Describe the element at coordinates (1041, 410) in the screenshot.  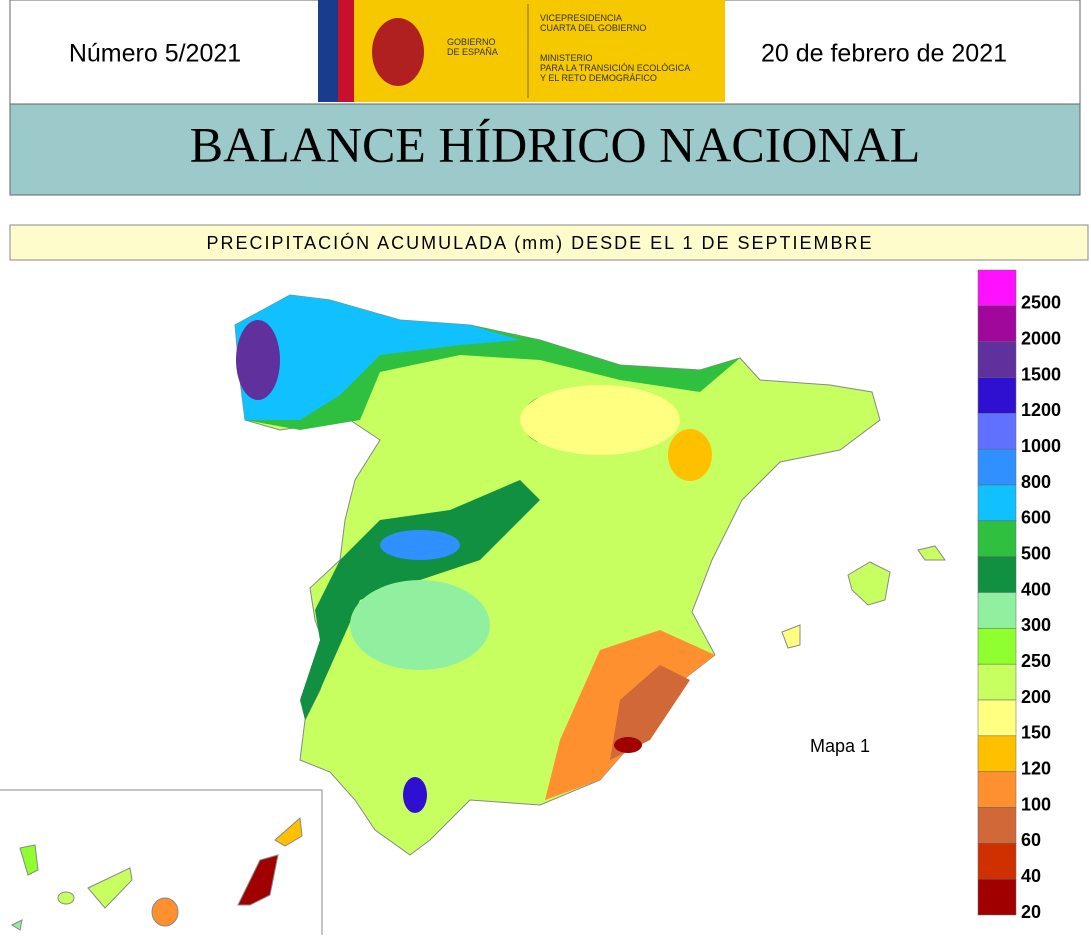
I see `legend-label: 1200` at that location.